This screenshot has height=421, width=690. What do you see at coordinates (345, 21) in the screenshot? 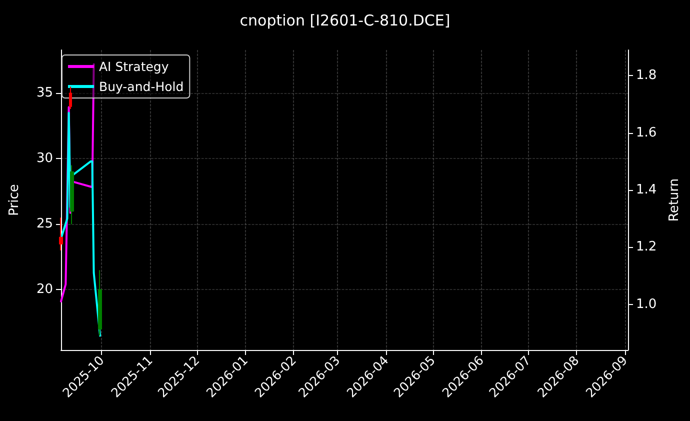
I see `chart-title: cnoption [I2601-C-810.DCE]` at bounding box center [345, 21].